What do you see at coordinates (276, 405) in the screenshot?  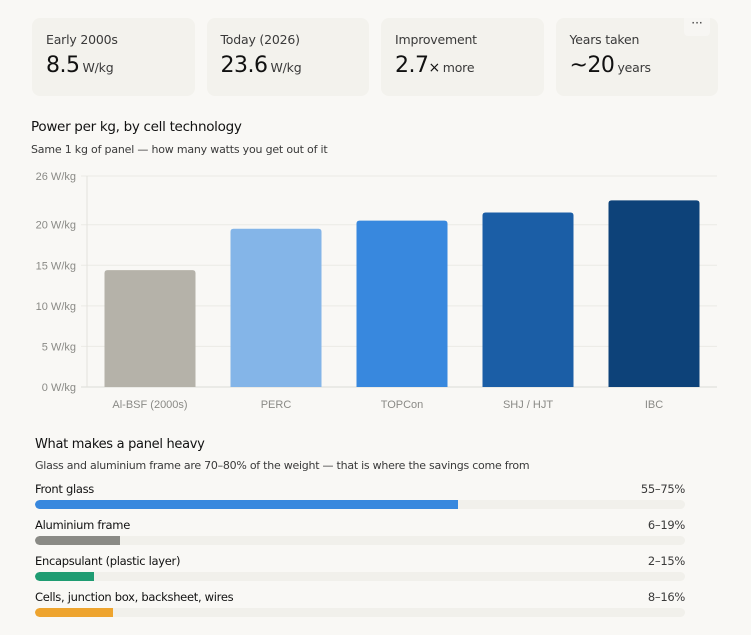 I see `x-tick-label: PERC` at bounding box center [276, 405].